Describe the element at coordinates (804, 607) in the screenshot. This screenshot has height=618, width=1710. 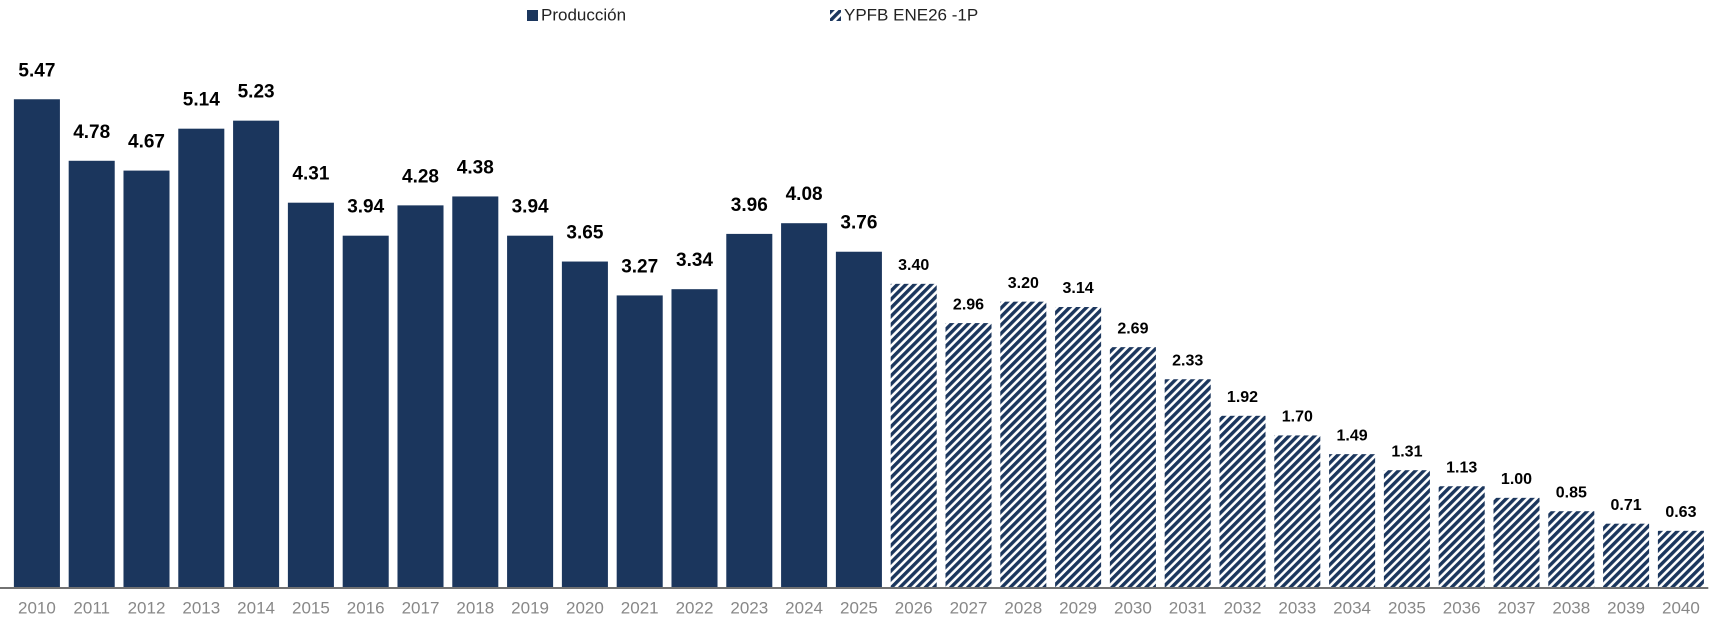
I see `x-tick-label: 2024` at that location.